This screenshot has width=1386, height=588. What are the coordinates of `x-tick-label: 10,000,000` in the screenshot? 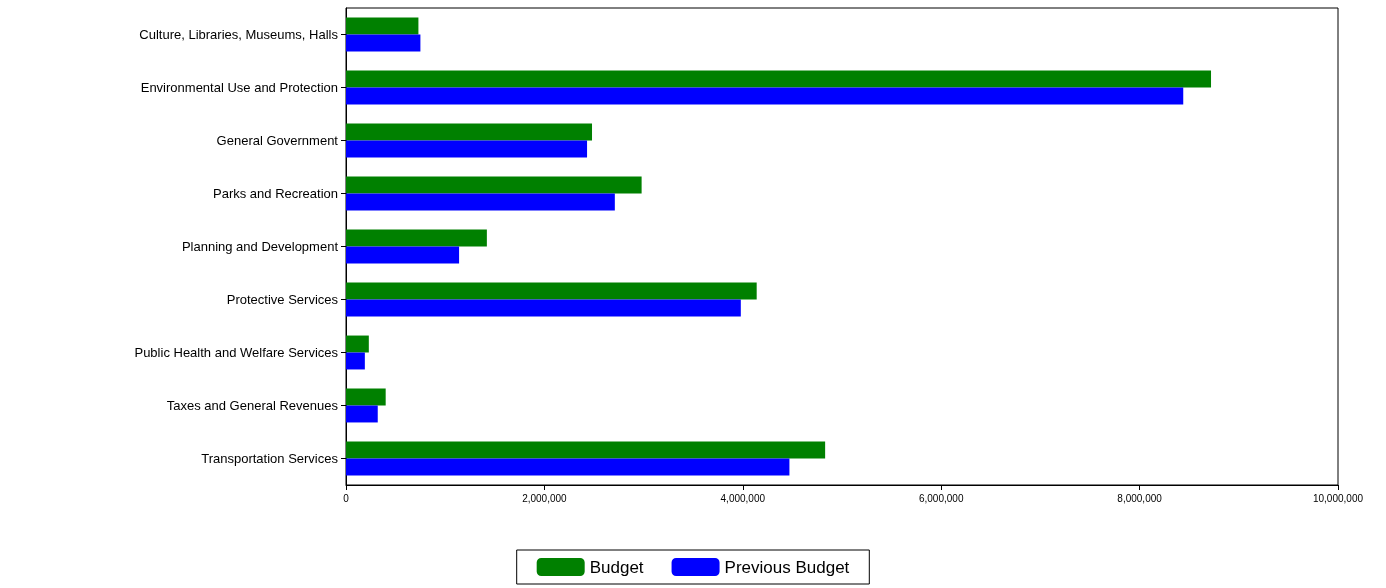 It's located at (1338, 498).